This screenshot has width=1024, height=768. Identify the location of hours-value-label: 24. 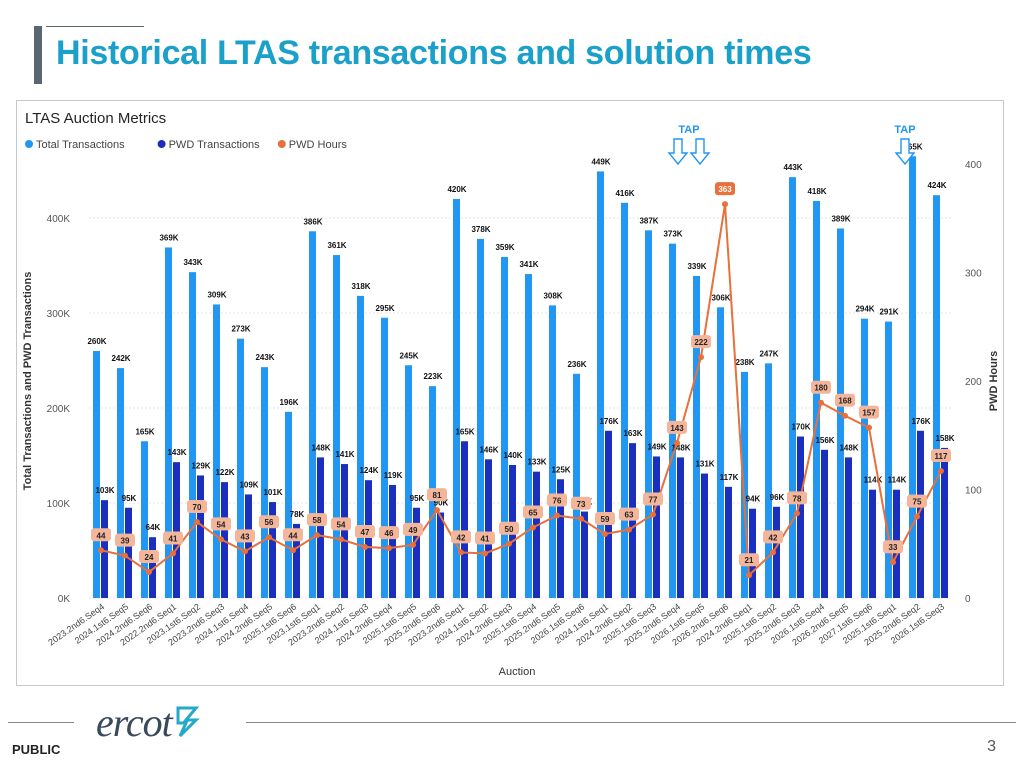
(149, 557).